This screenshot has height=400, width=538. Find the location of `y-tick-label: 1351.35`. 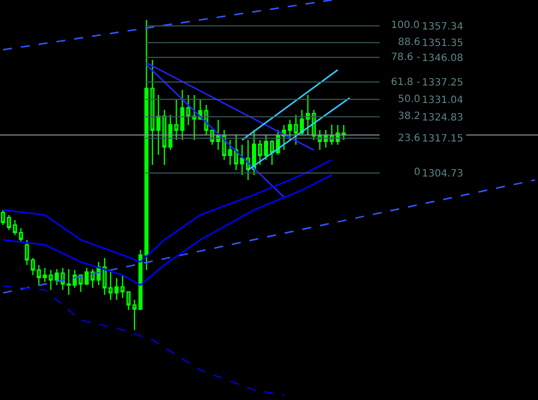

y-tick-label: 1351.35 is located at coordinates (443, 44).